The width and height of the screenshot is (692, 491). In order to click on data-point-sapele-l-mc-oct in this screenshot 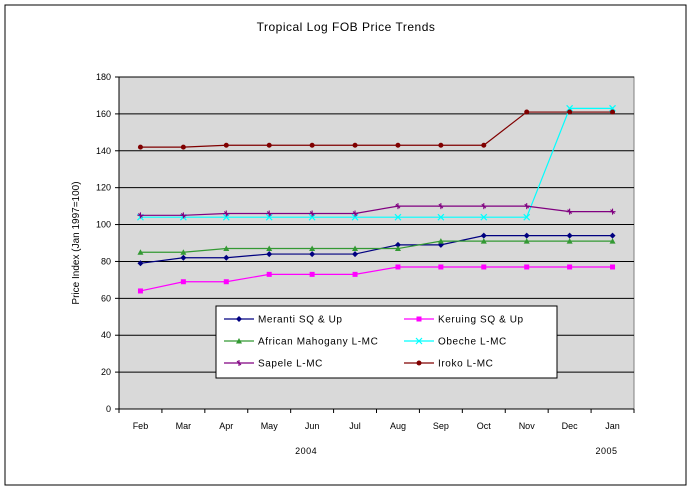, I will do `click(483, 206)`.